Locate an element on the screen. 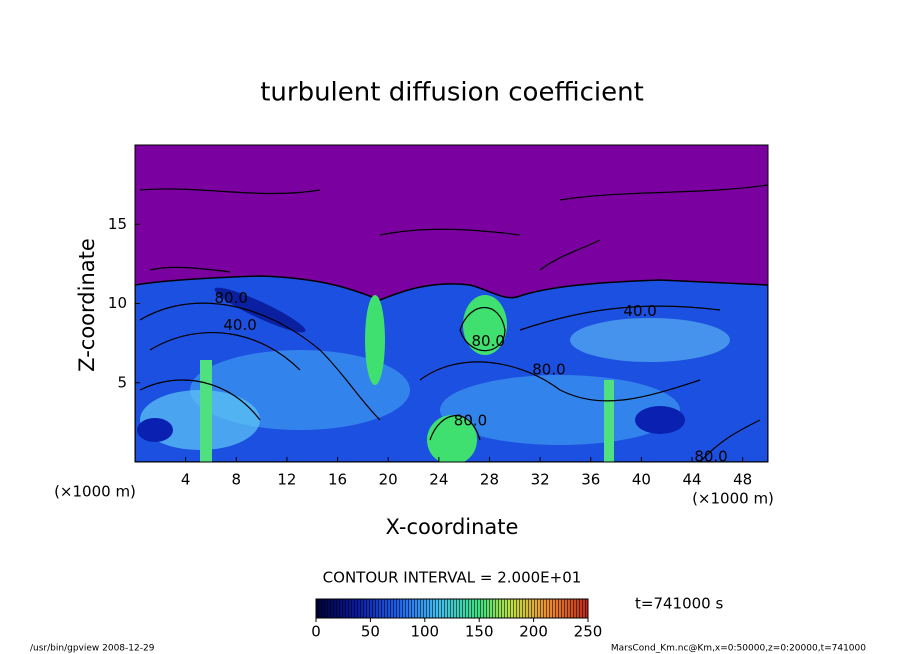 The image size is (904, 654). colorbar-frame is located at coordinates (452, 608).